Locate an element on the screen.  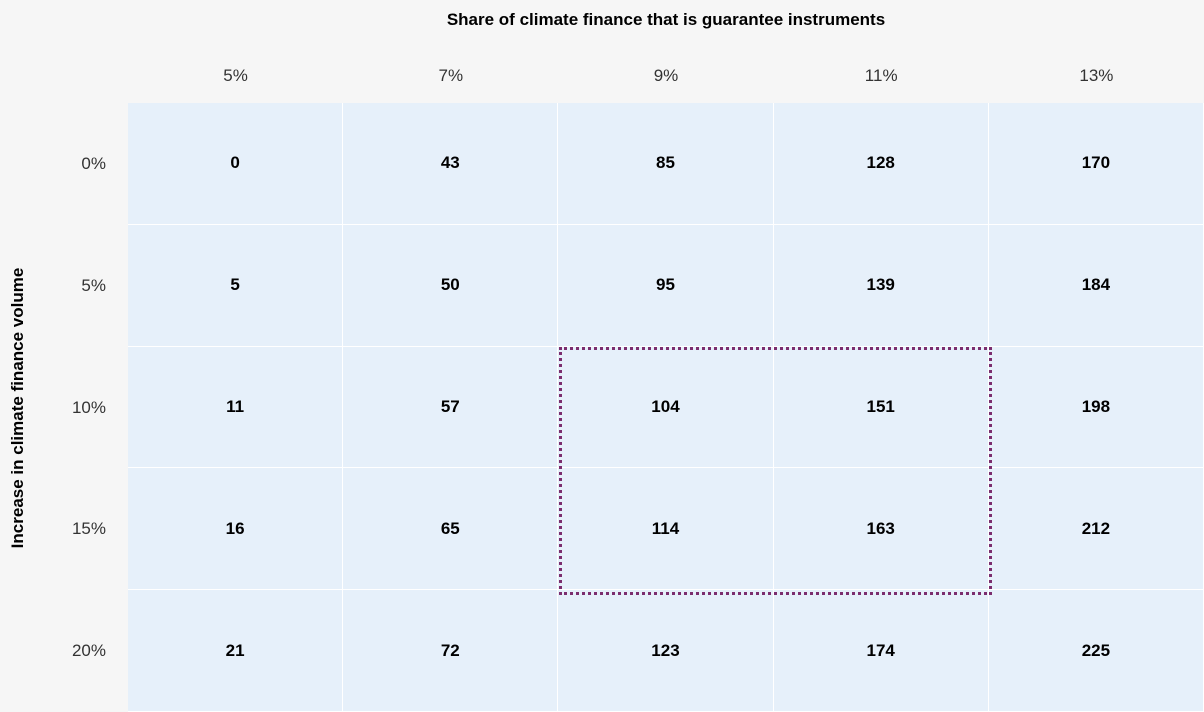
table-cell: 11 is located at coordinates (236, 407).